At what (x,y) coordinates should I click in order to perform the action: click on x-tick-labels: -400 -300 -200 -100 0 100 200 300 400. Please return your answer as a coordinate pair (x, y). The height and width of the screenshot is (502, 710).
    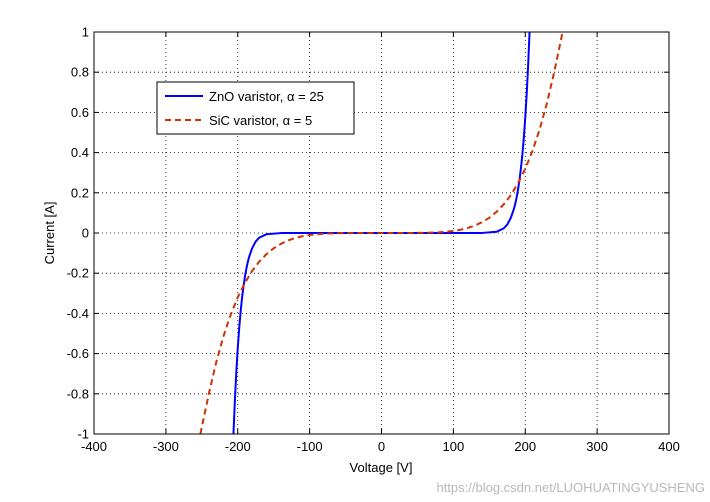
    Looking at the image, I should click on (380, 446).